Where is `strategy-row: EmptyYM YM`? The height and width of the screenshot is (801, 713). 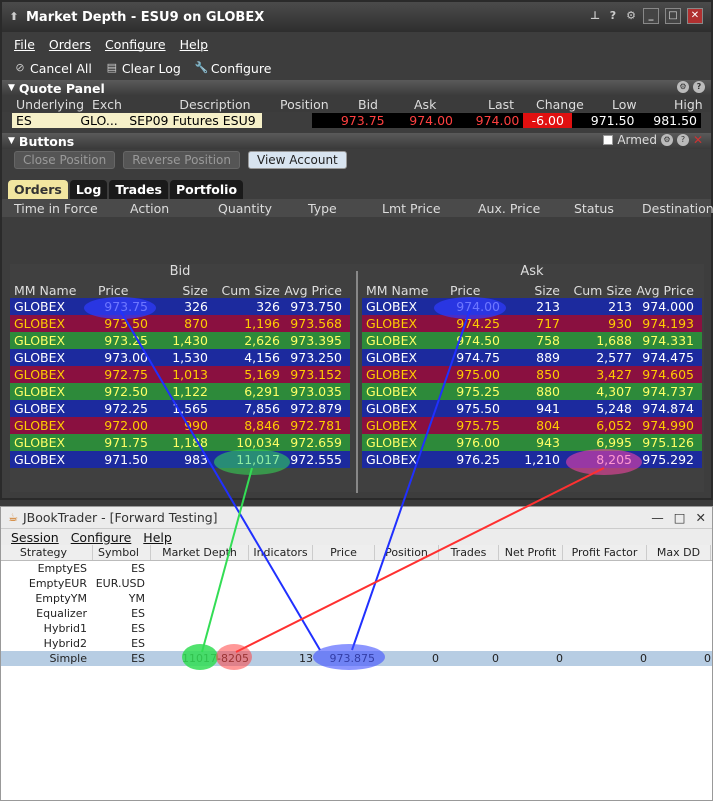 strategy-row: EmptyYM YM is located at coordinates (356, 598).